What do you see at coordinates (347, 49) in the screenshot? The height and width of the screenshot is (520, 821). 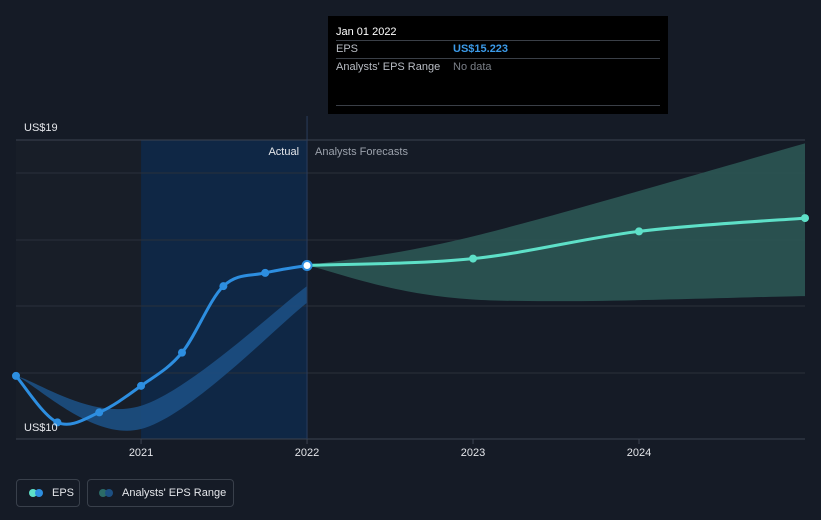 I see `tooltip-eps-label: EPS` at bounding box center [347, 49].